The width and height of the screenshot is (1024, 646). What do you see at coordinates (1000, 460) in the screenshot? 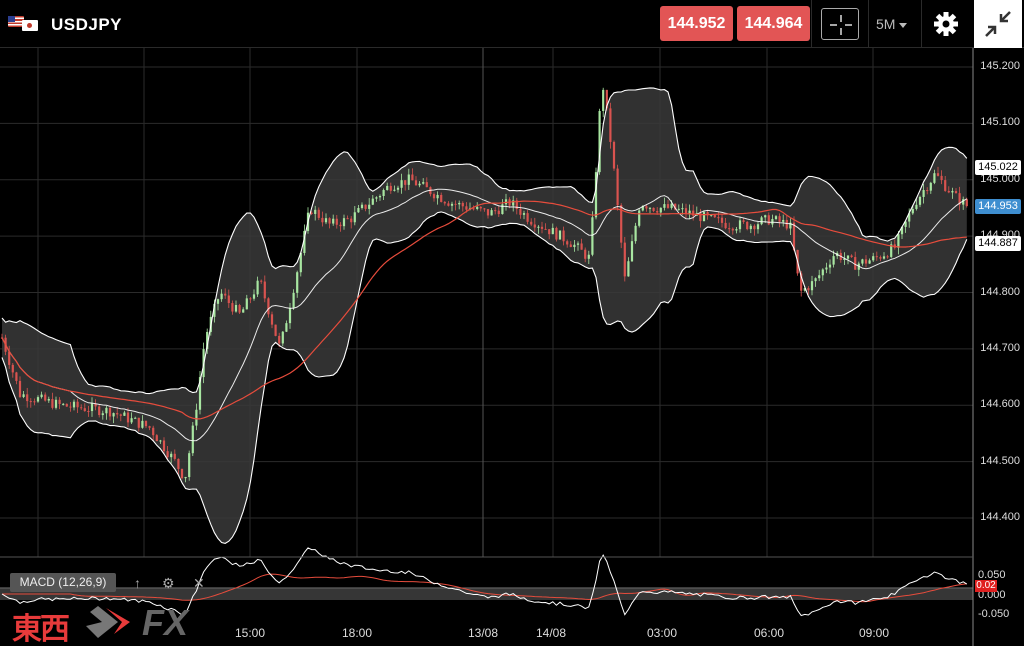
I see `price-tick: 144.500` at bounding box center [1000, 460].